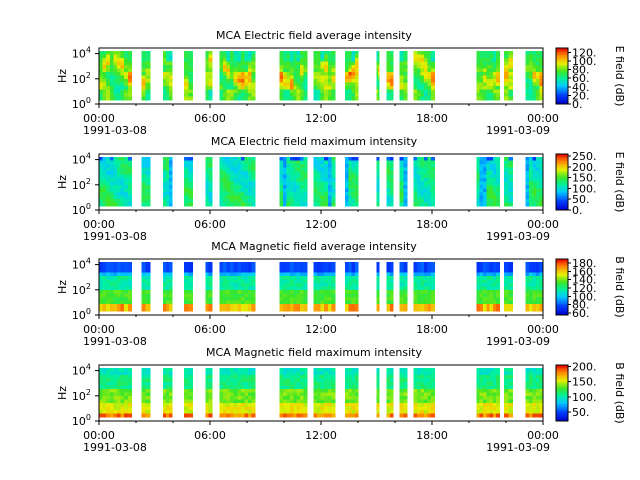 The height and width of the screenshot is (480, 640). Describe the element at coordinates (584, 397) in the screenshot. I see `colorbar-tick-label: 100.` at that location.